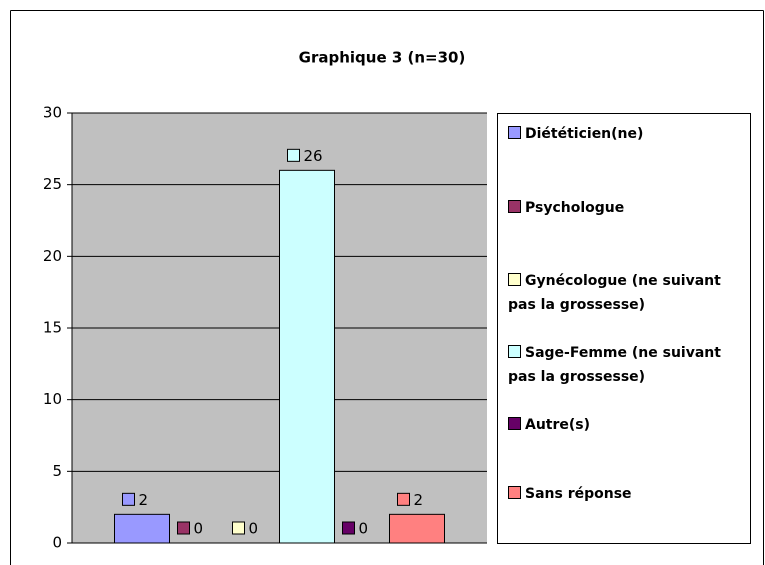 Image resolution: width=765 pixels, height=565 pixels. What do you see at coordinates (52, 328) in the screenshot?
I see `y-tick-label: 15` at bounding box center [52, 328].